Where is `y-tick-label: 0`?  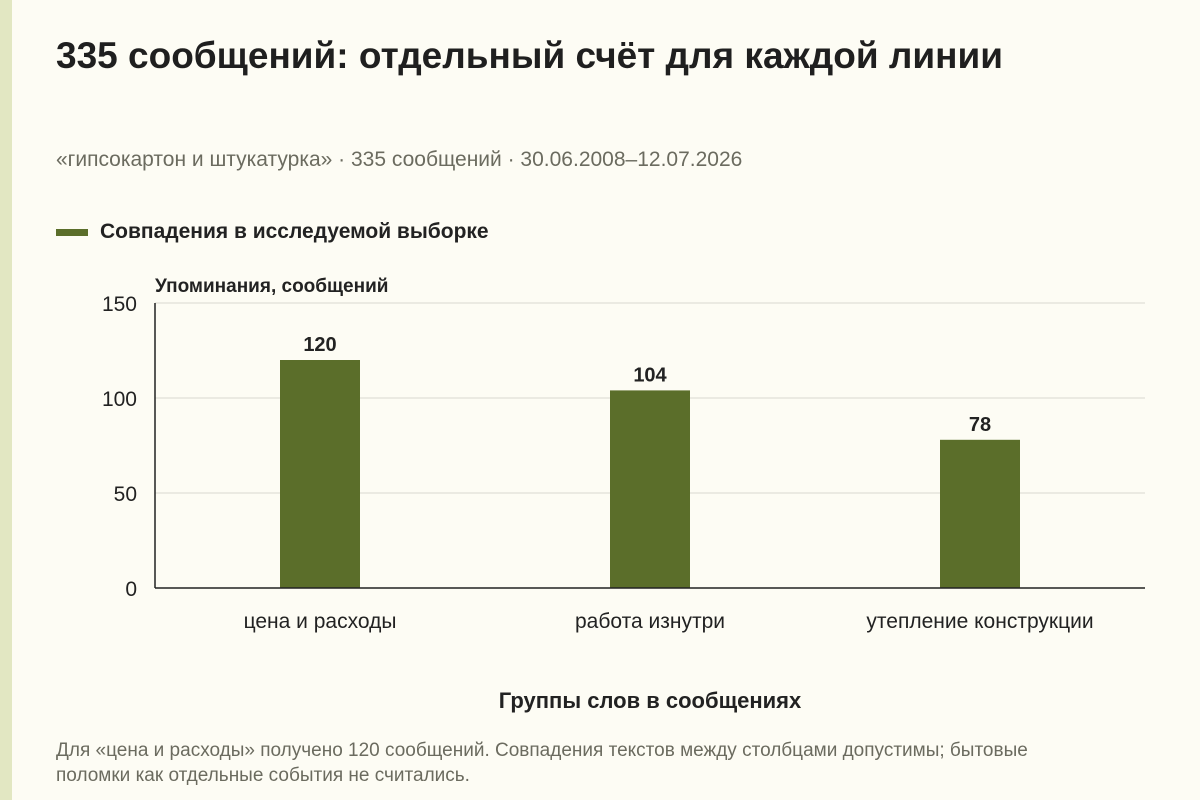 y-tick-label: 0 is located at coordinates (131, 589).